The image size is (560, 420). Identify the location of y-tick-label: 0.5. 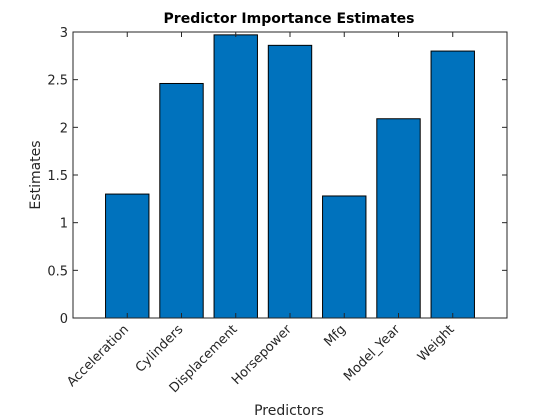
(57, 271).